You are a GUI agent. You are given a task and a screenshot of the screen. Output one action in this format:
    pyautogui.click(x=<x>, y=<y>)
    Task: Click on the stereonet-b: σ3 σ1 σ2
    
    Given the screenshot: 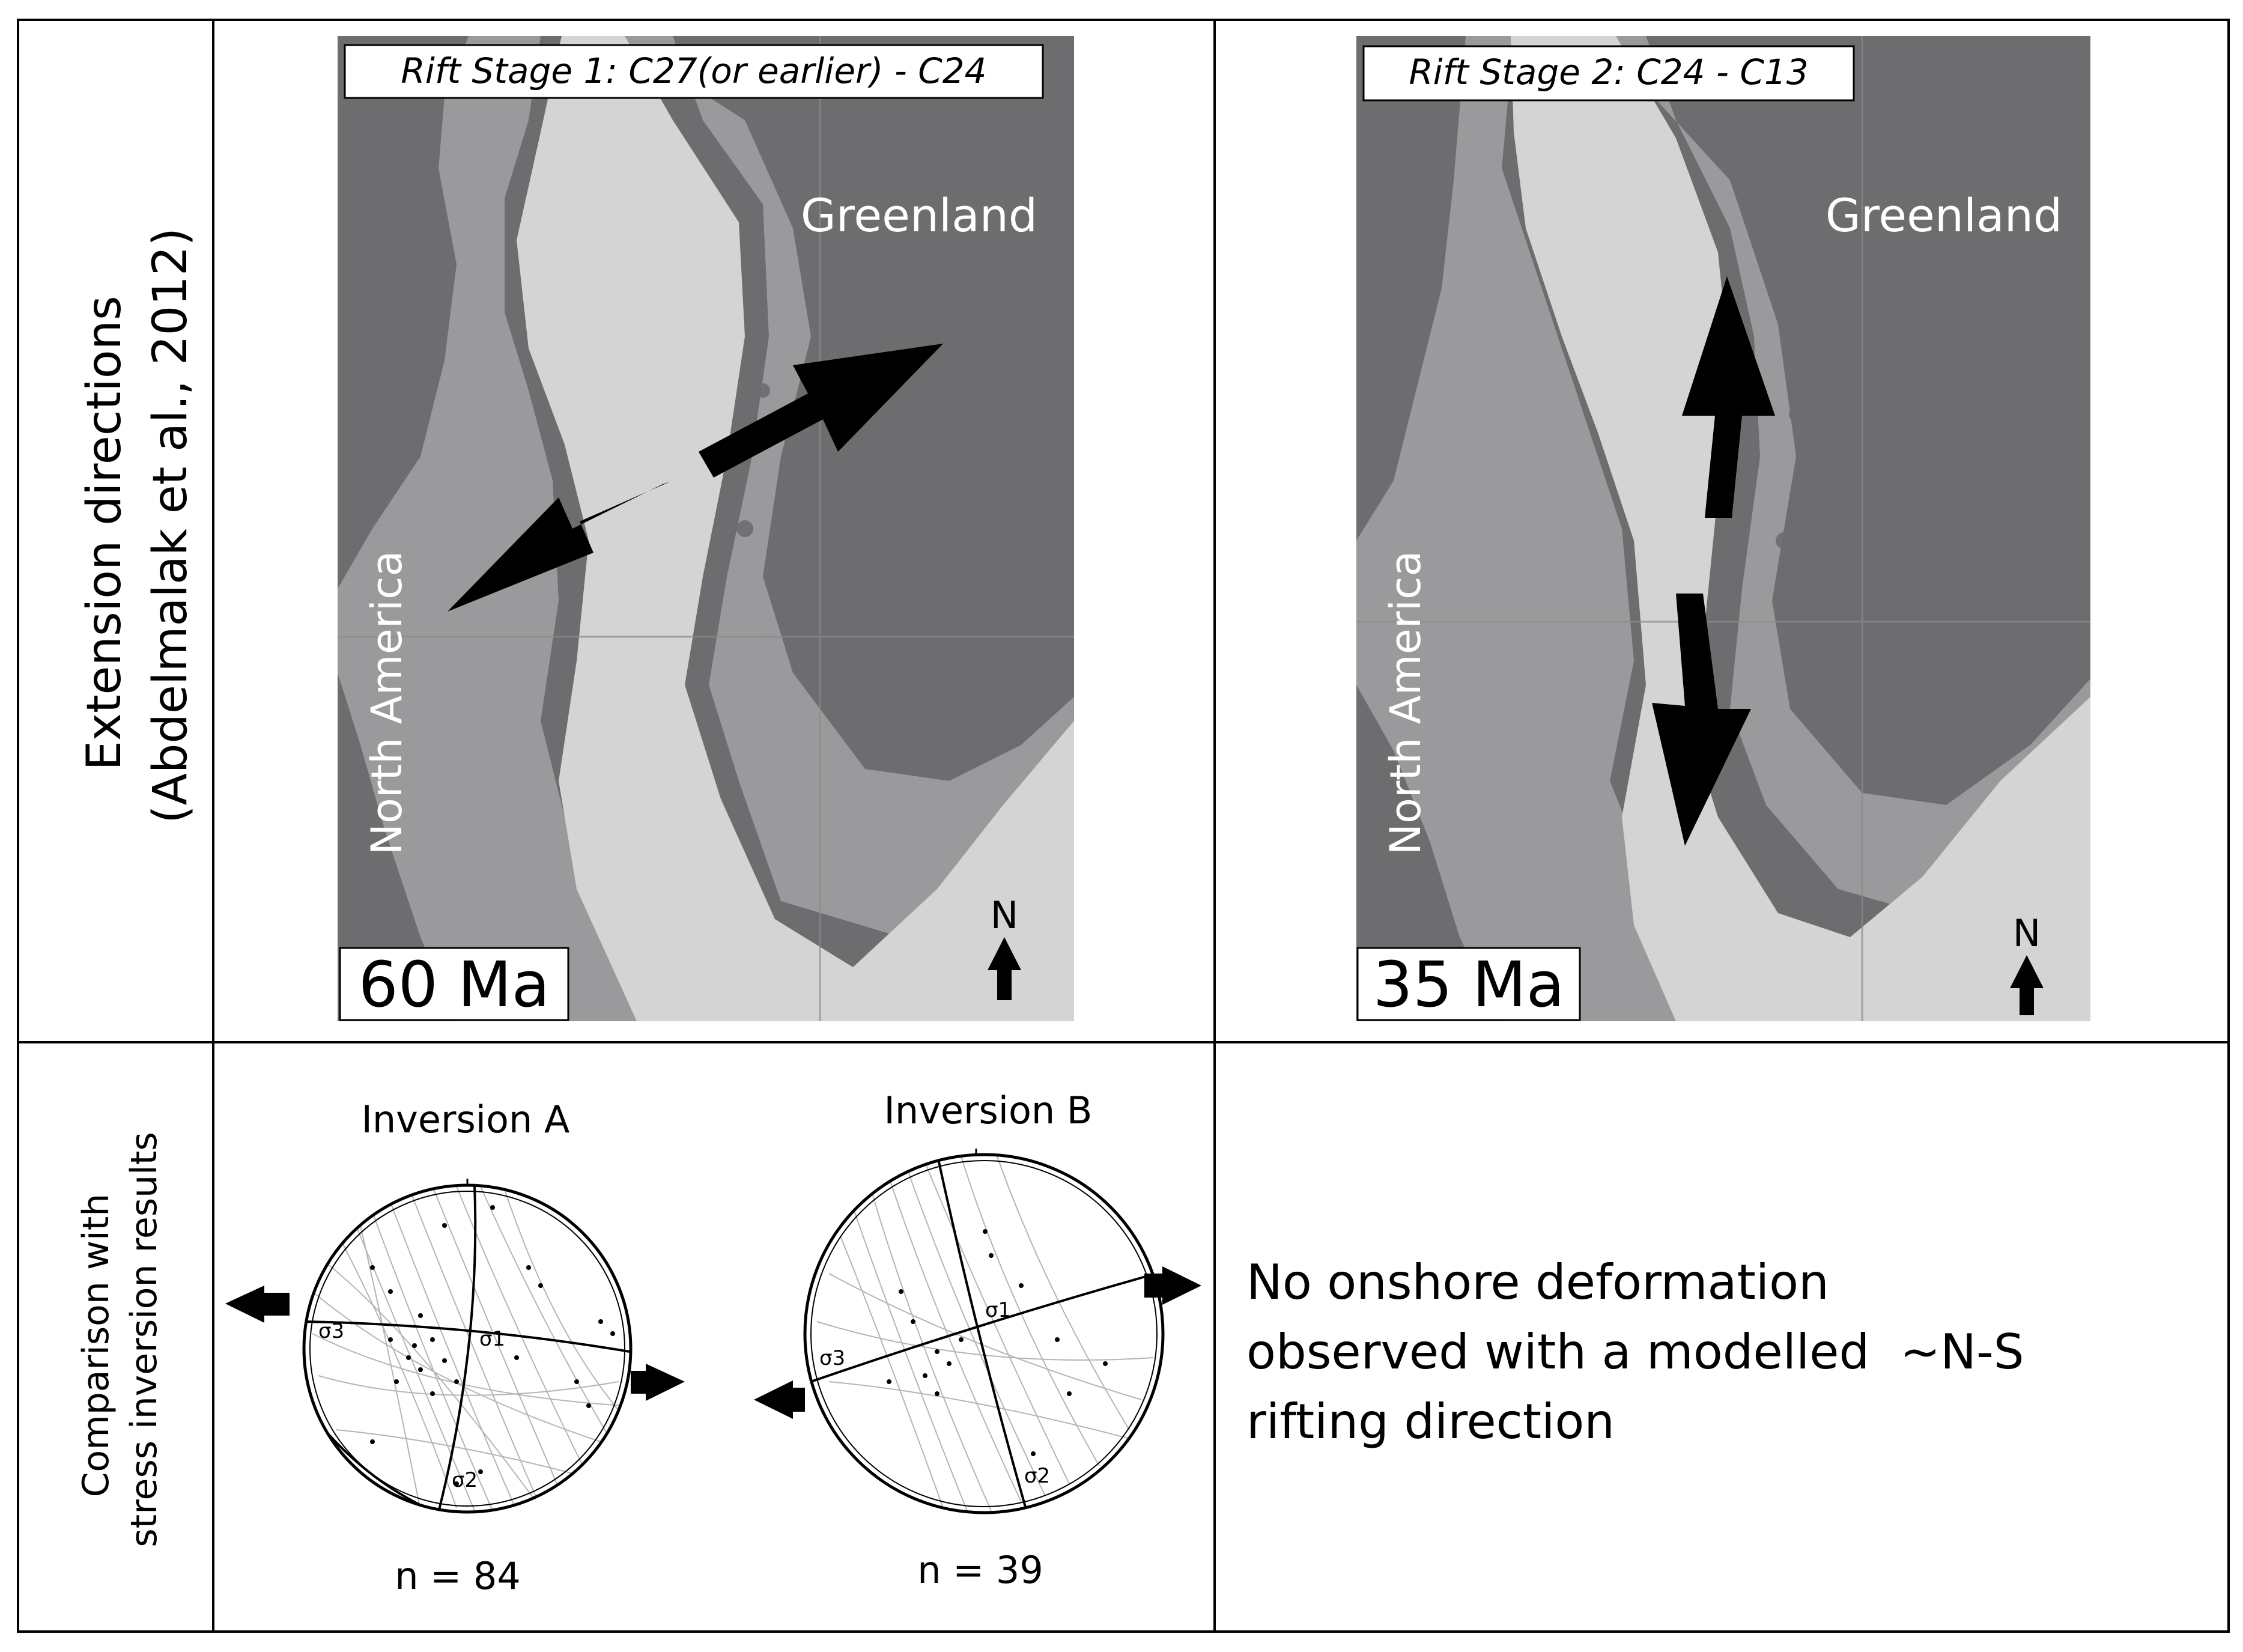 What is the action you would take?
    pyautogui.click(x=984, y=1331)
    